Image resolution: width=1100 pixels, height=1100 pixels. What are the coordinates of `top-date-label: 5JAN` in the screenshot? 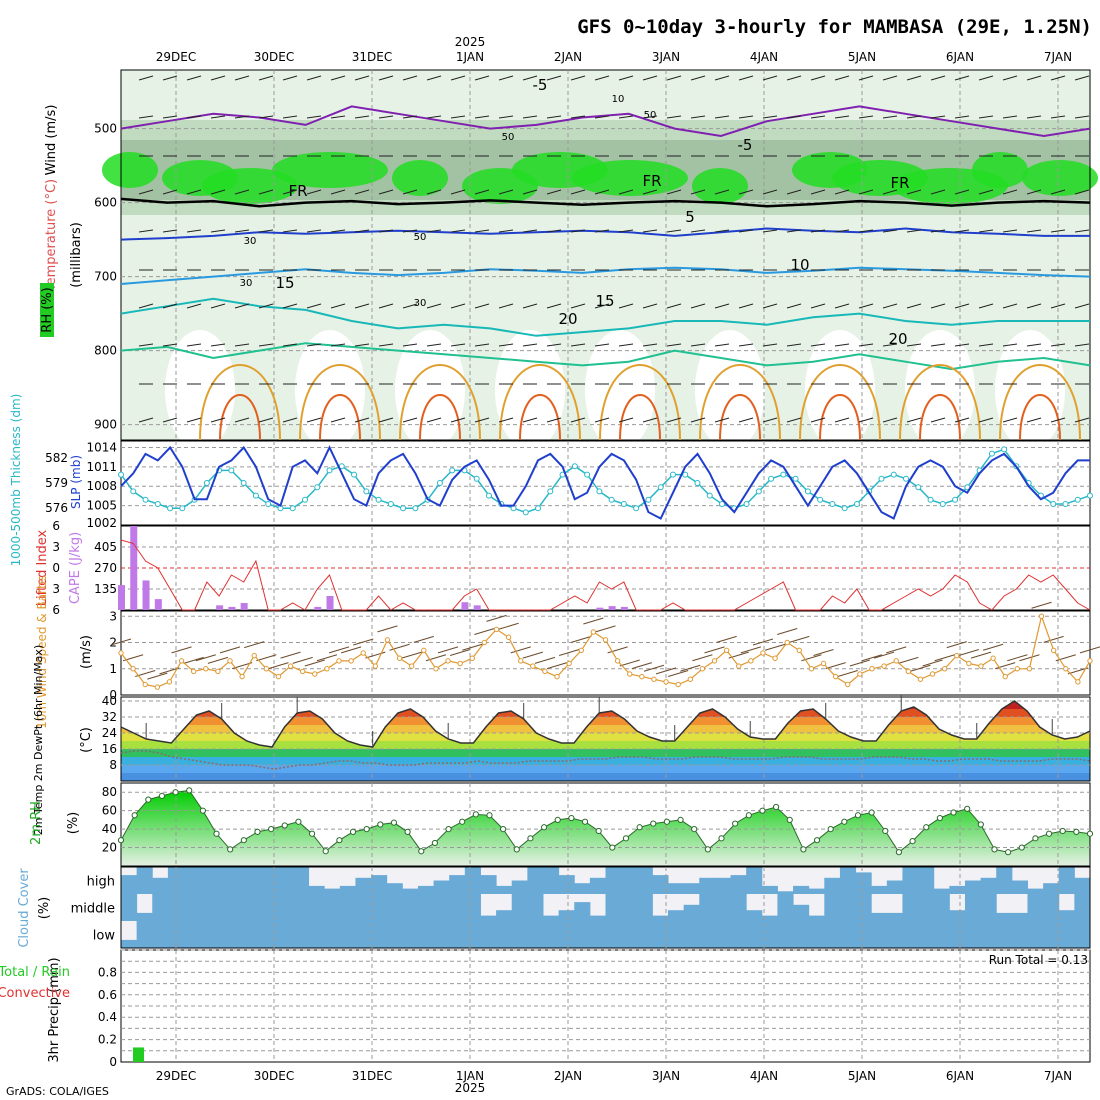 It's located at (862, 57).